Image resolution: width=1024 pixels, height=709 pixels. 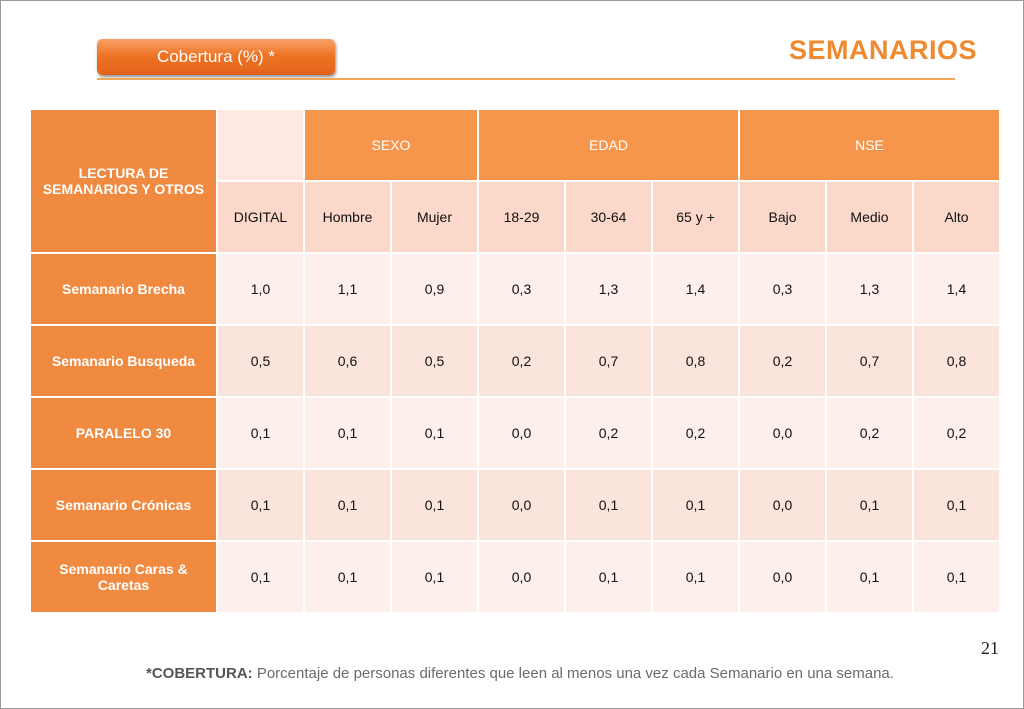 What do you see at coordinates (434, 217) in the screenshot?
I see `column-header: Mujer` at bounding box center [434, 217].